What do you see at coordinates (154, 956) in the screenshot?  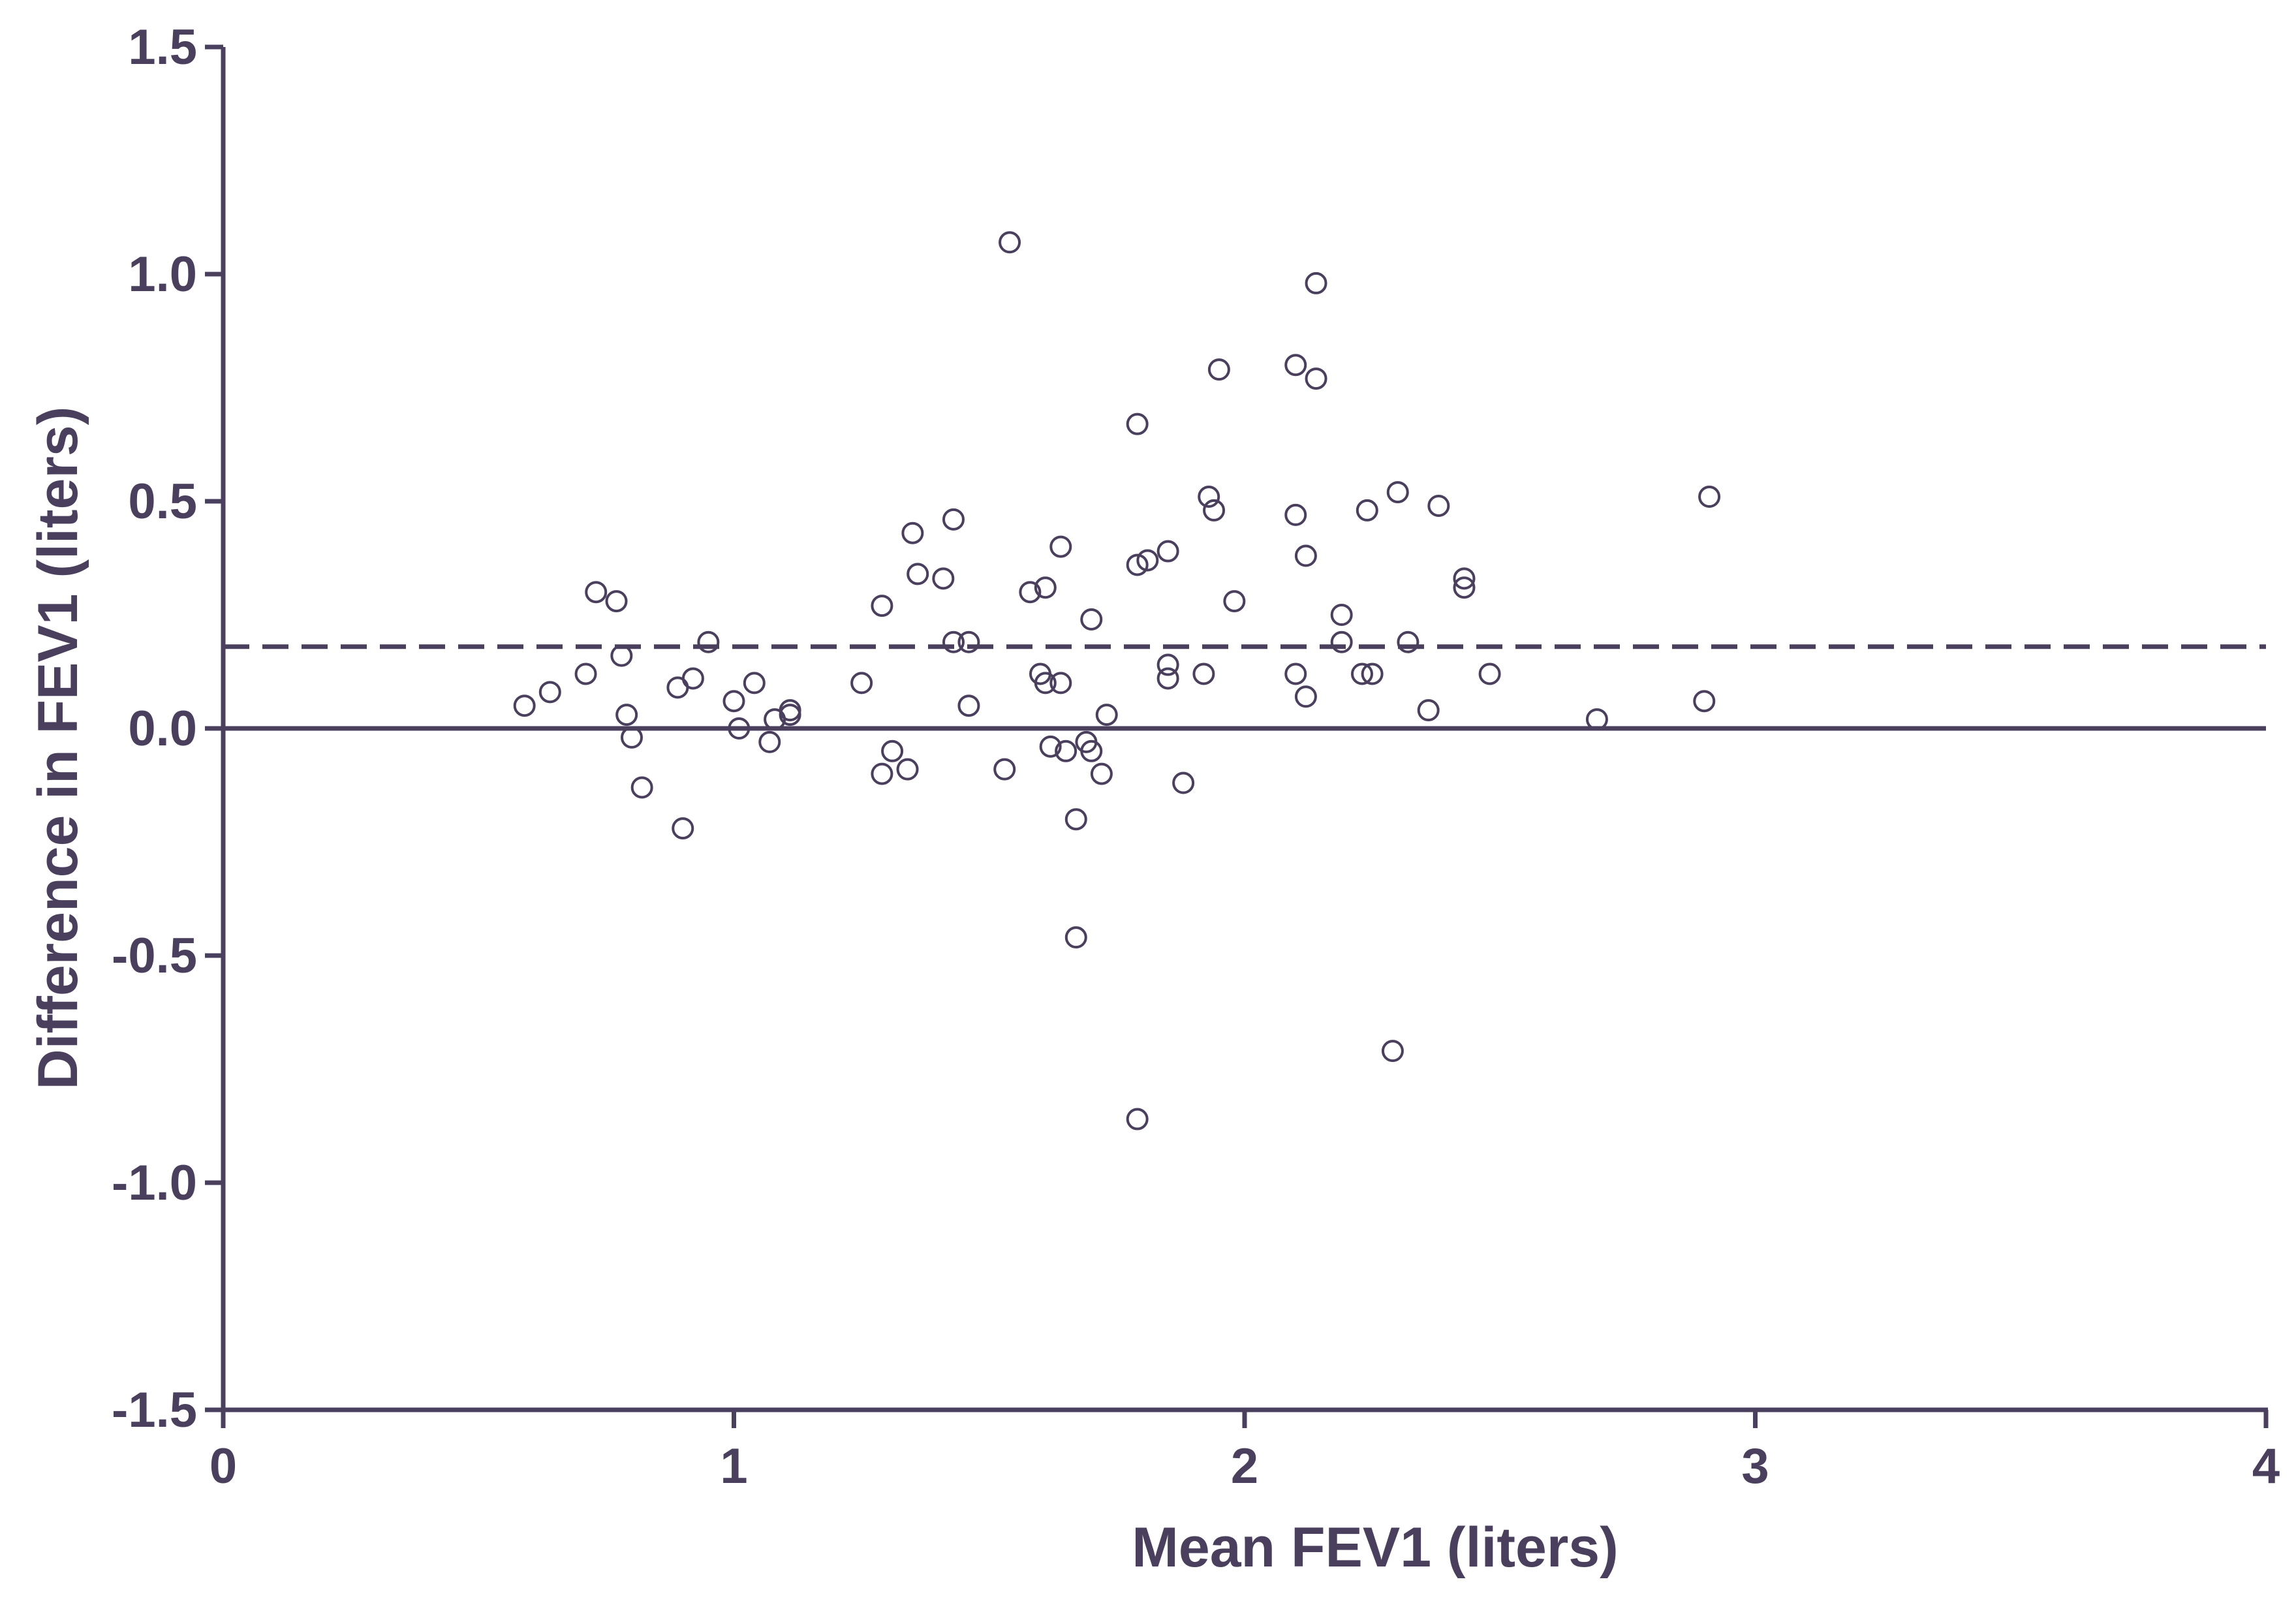 I see `y-tick-label: -0.5` at bounding box center [154, 956].